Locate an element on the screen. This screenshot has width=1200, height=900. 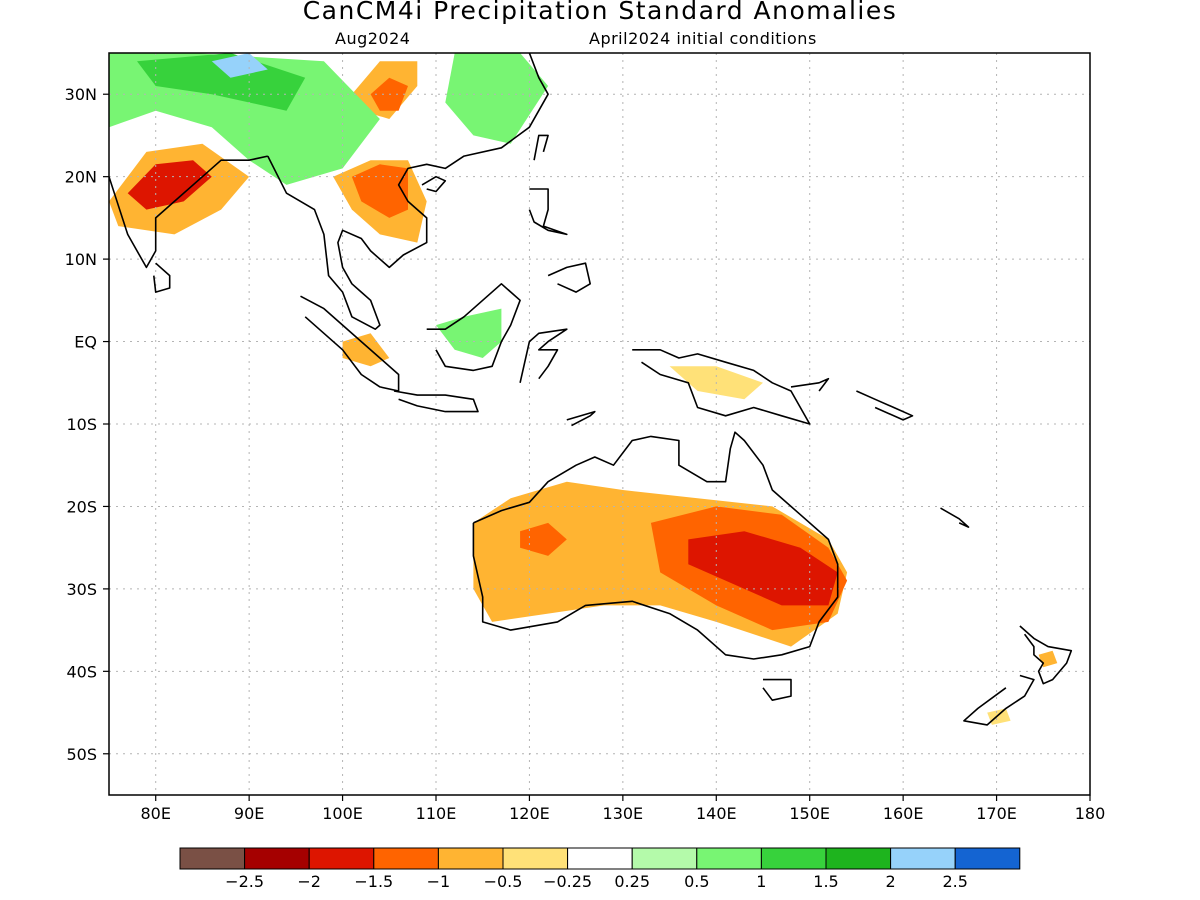
lat-tick-label: 10S is located at coordinates (81, 424).